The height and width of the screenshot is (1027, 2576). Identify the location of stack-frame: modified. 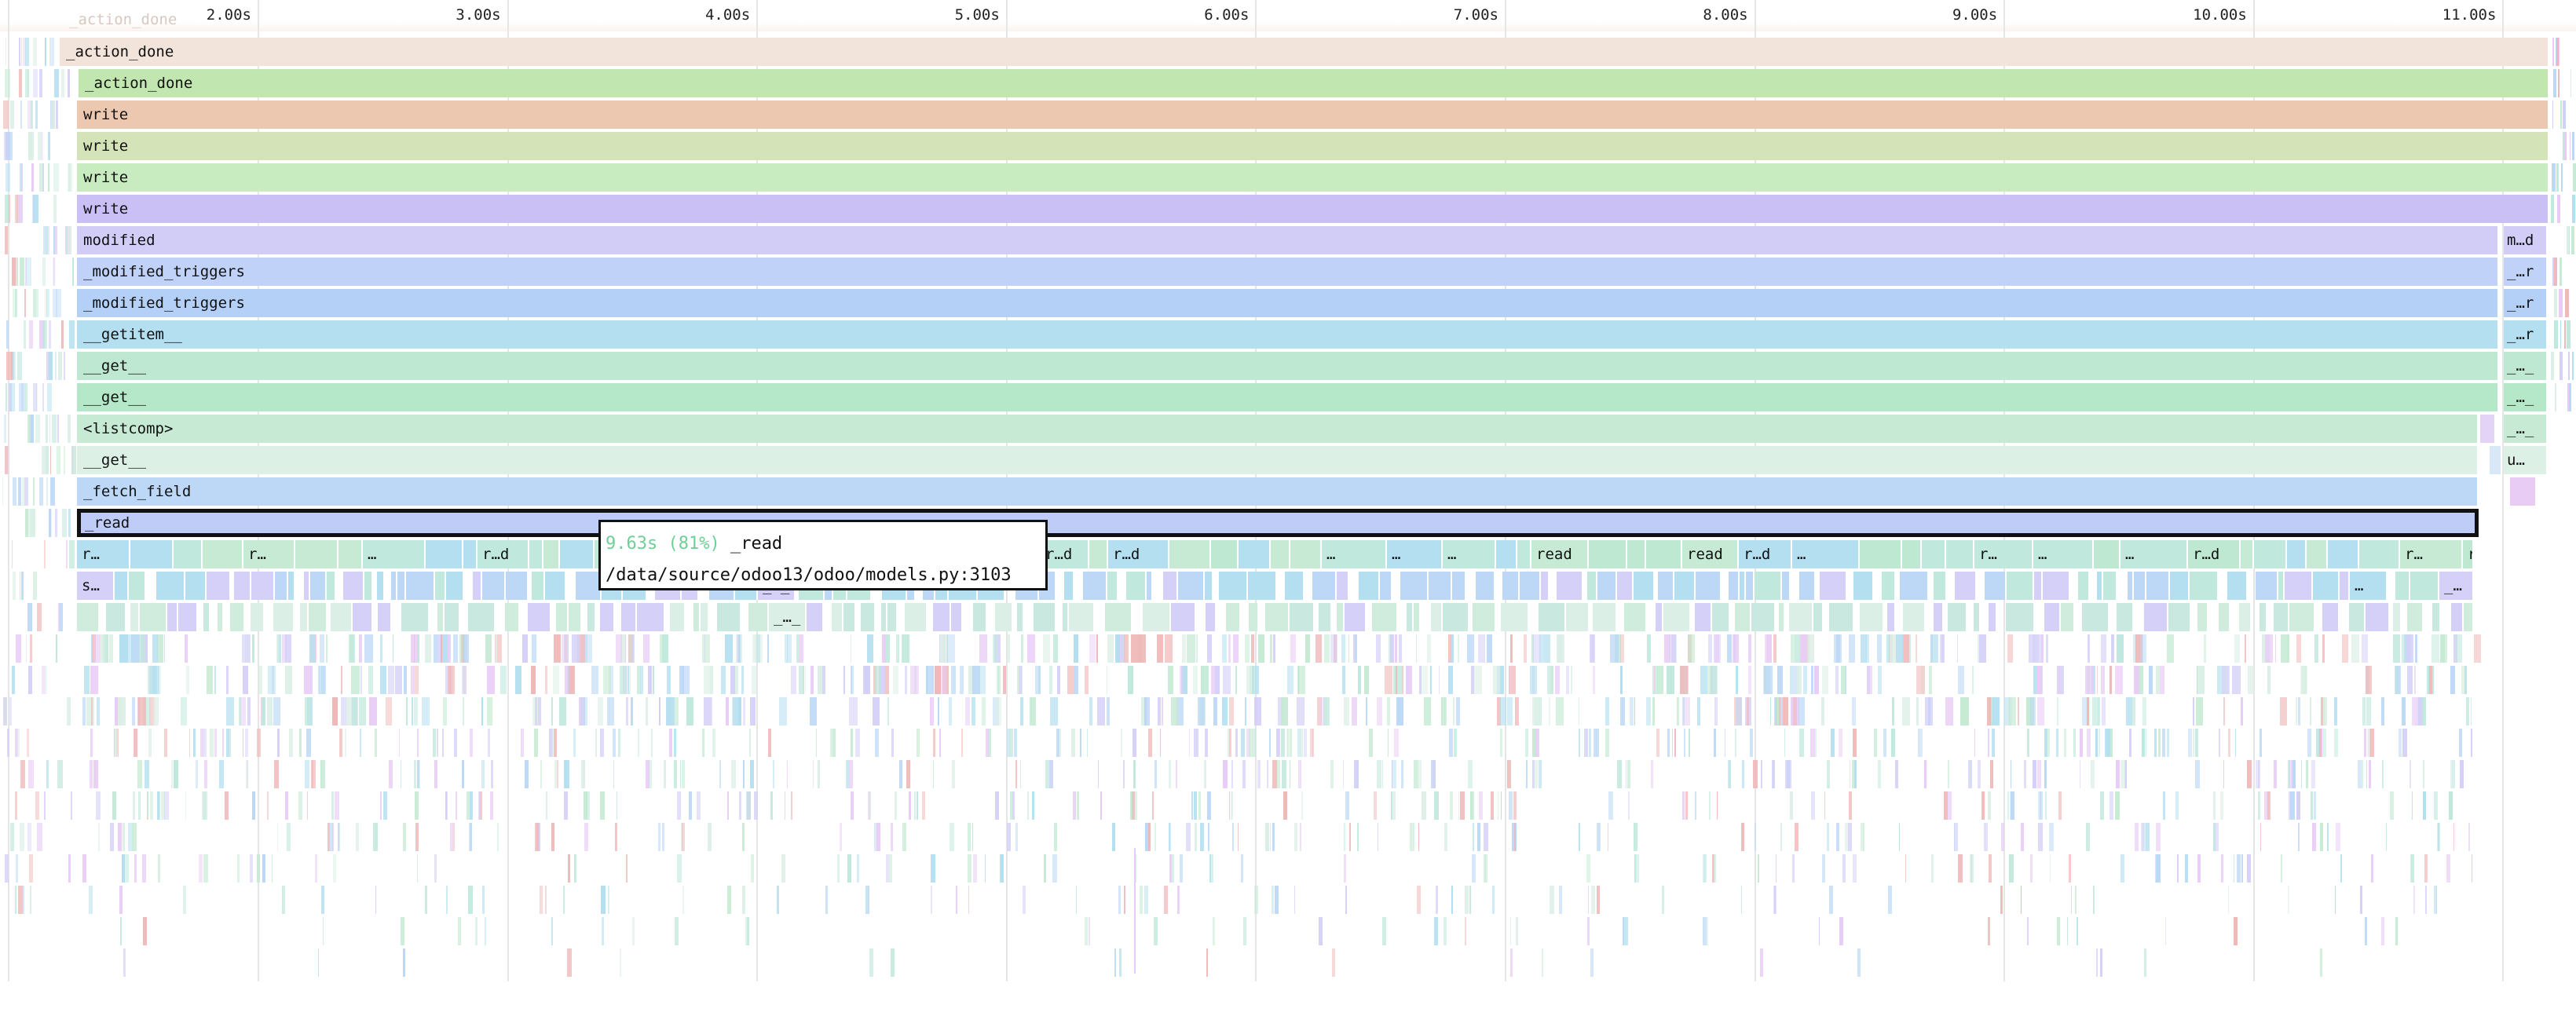
(1288, 240).